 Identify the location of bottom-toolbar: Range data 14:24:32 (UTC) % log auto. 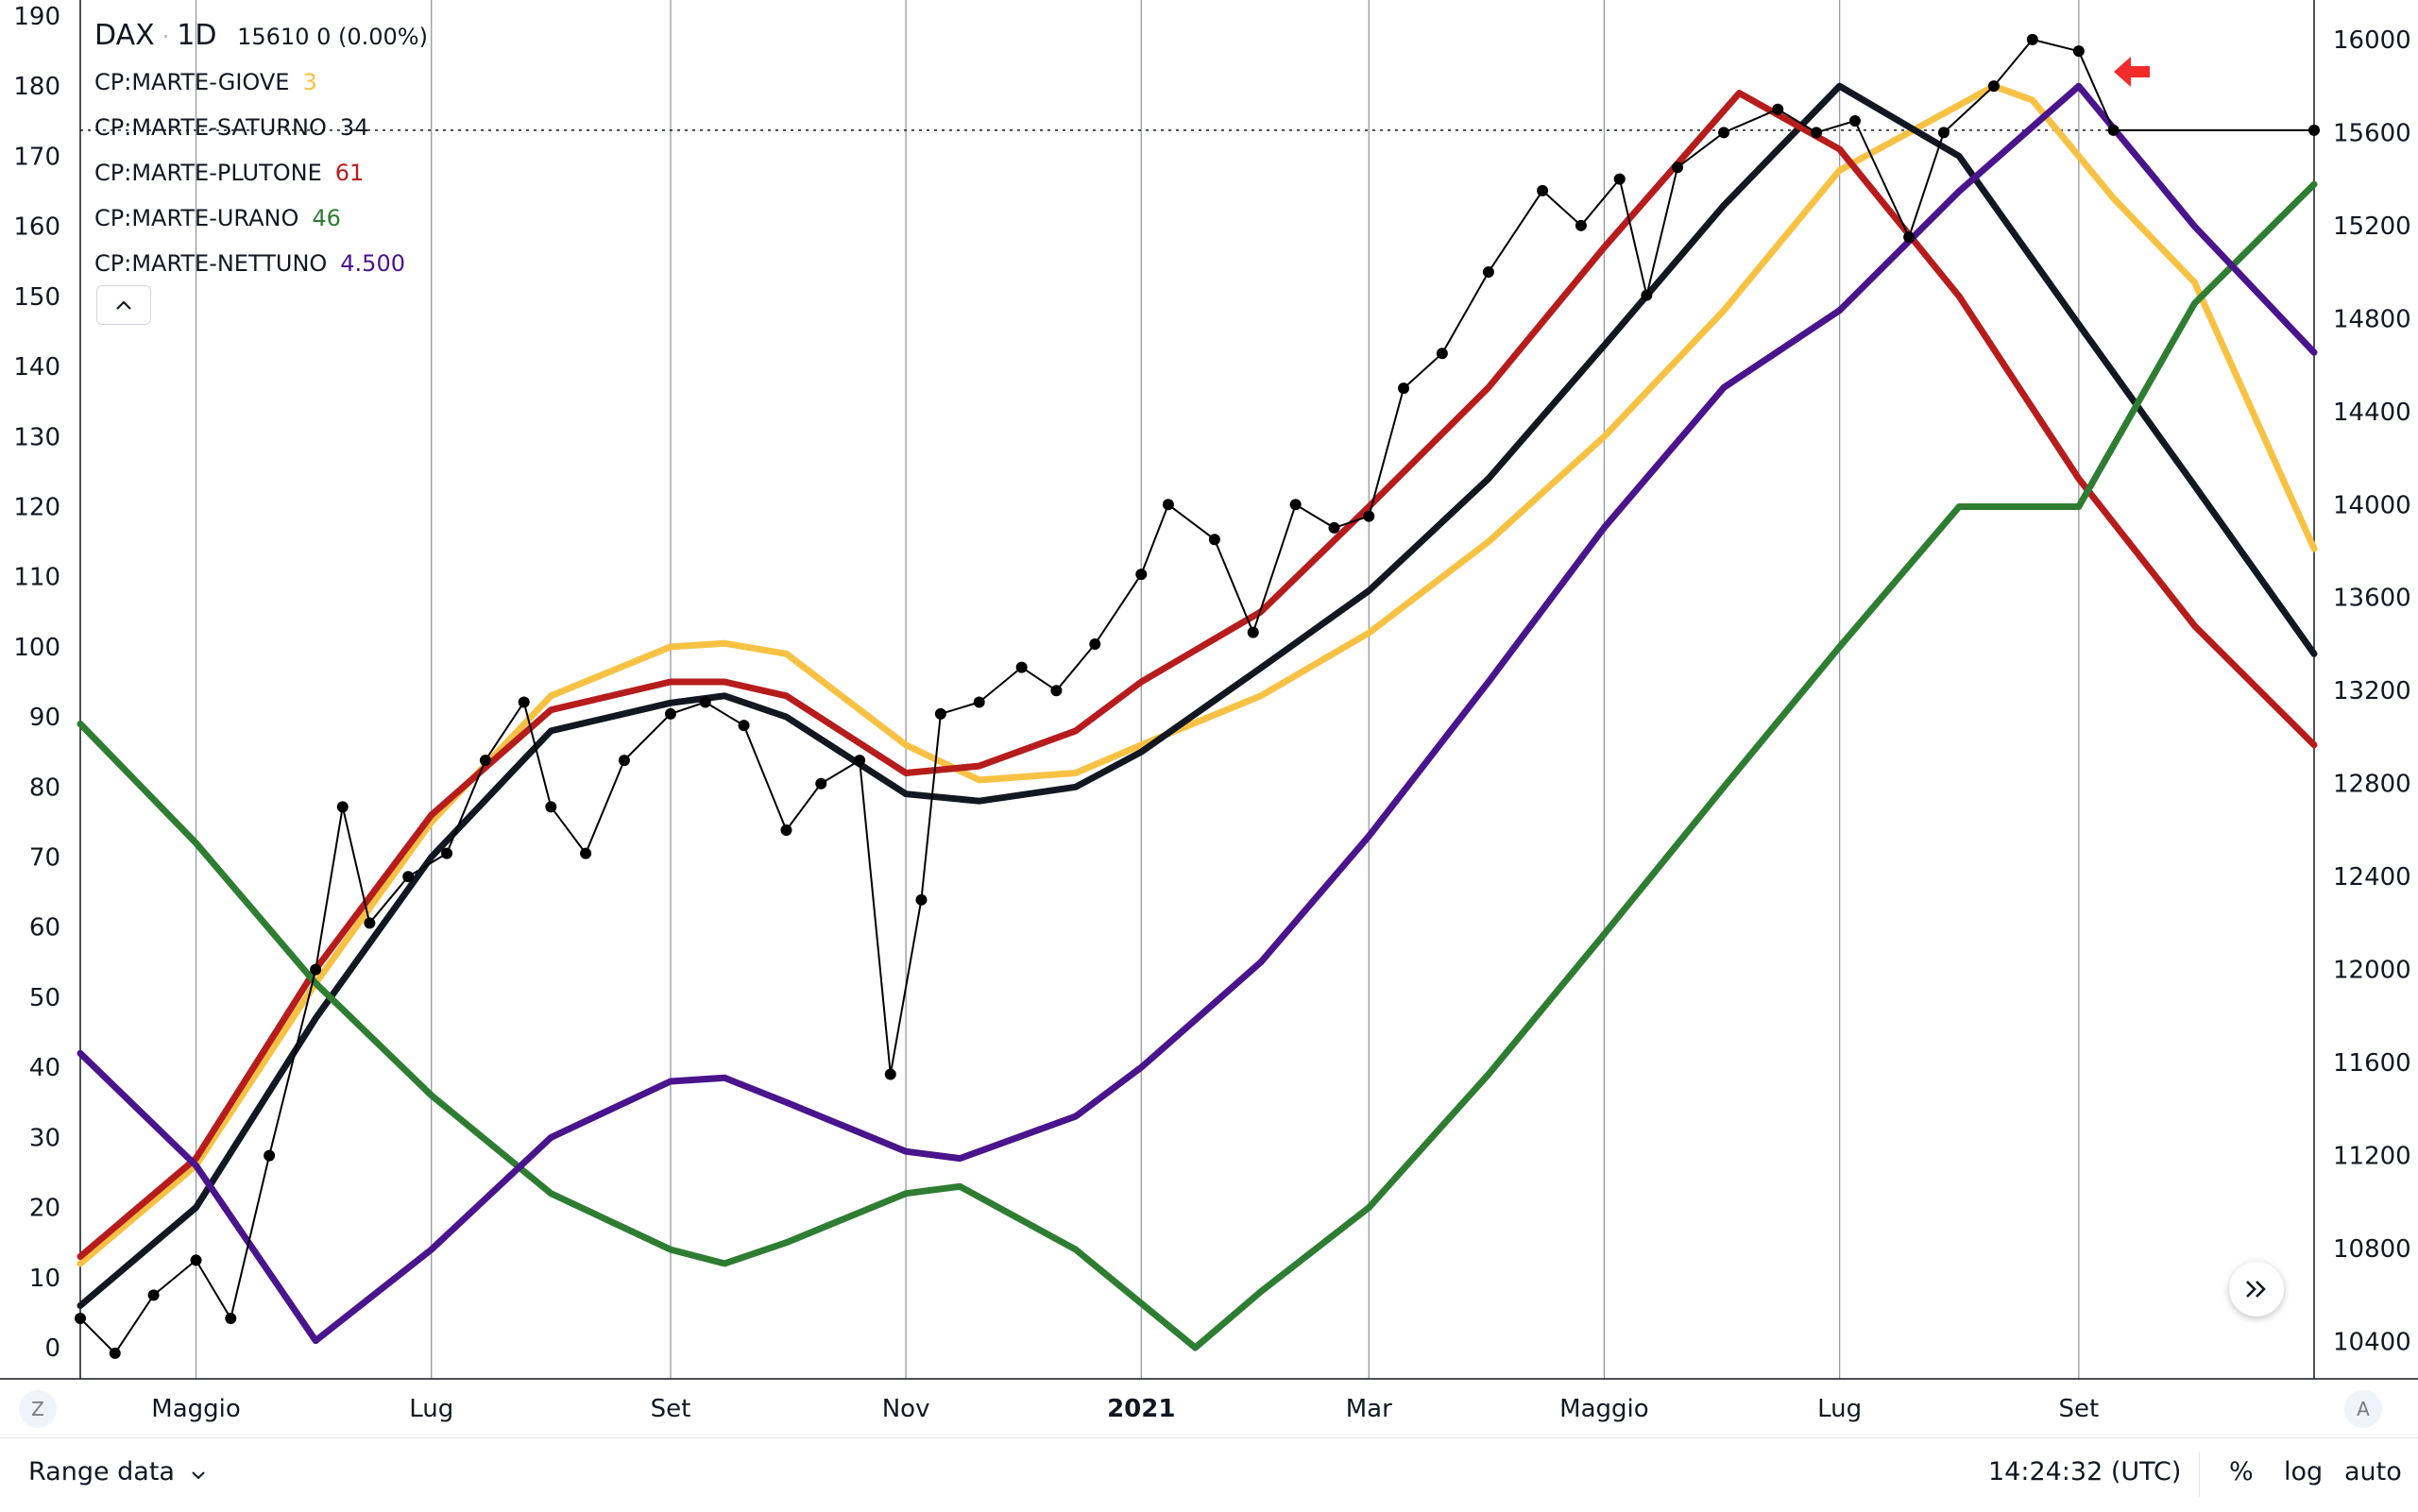
(1209, 1474).